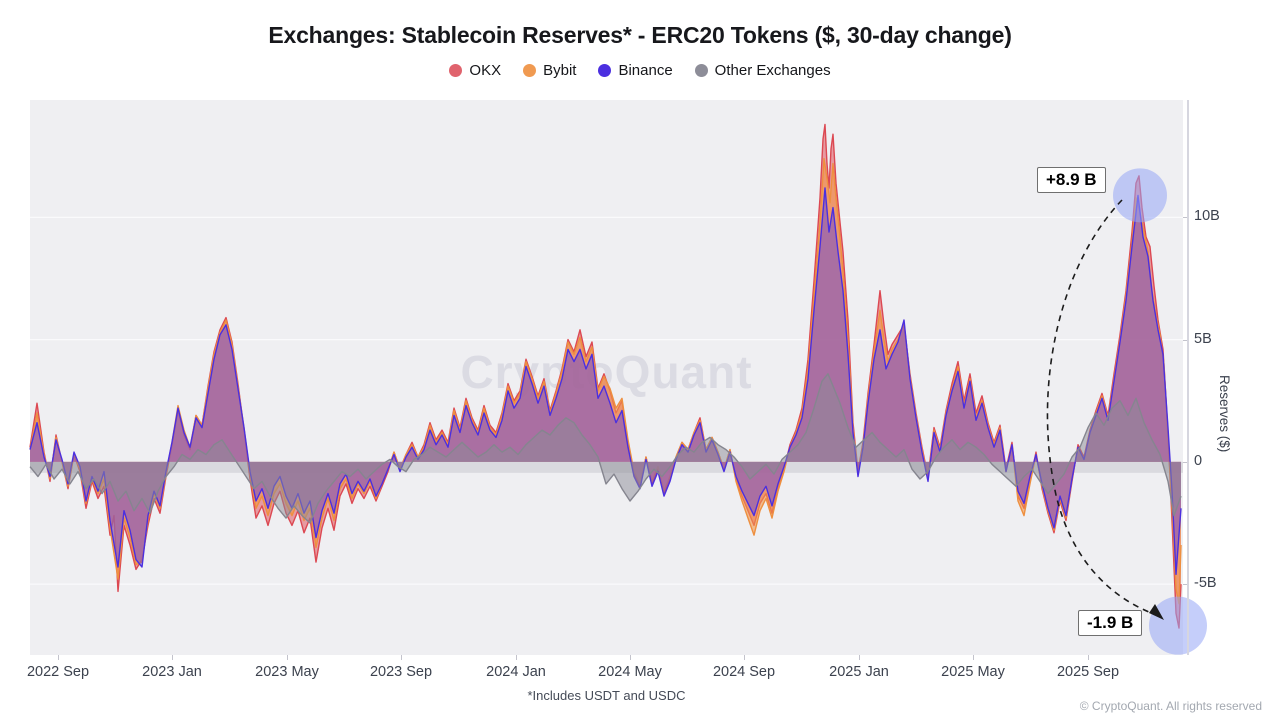  What do you see at coordinates (859, 672) in the screenshot?
I see `x-tick-label: 2025 Jan` at bounding box center [859, 672].